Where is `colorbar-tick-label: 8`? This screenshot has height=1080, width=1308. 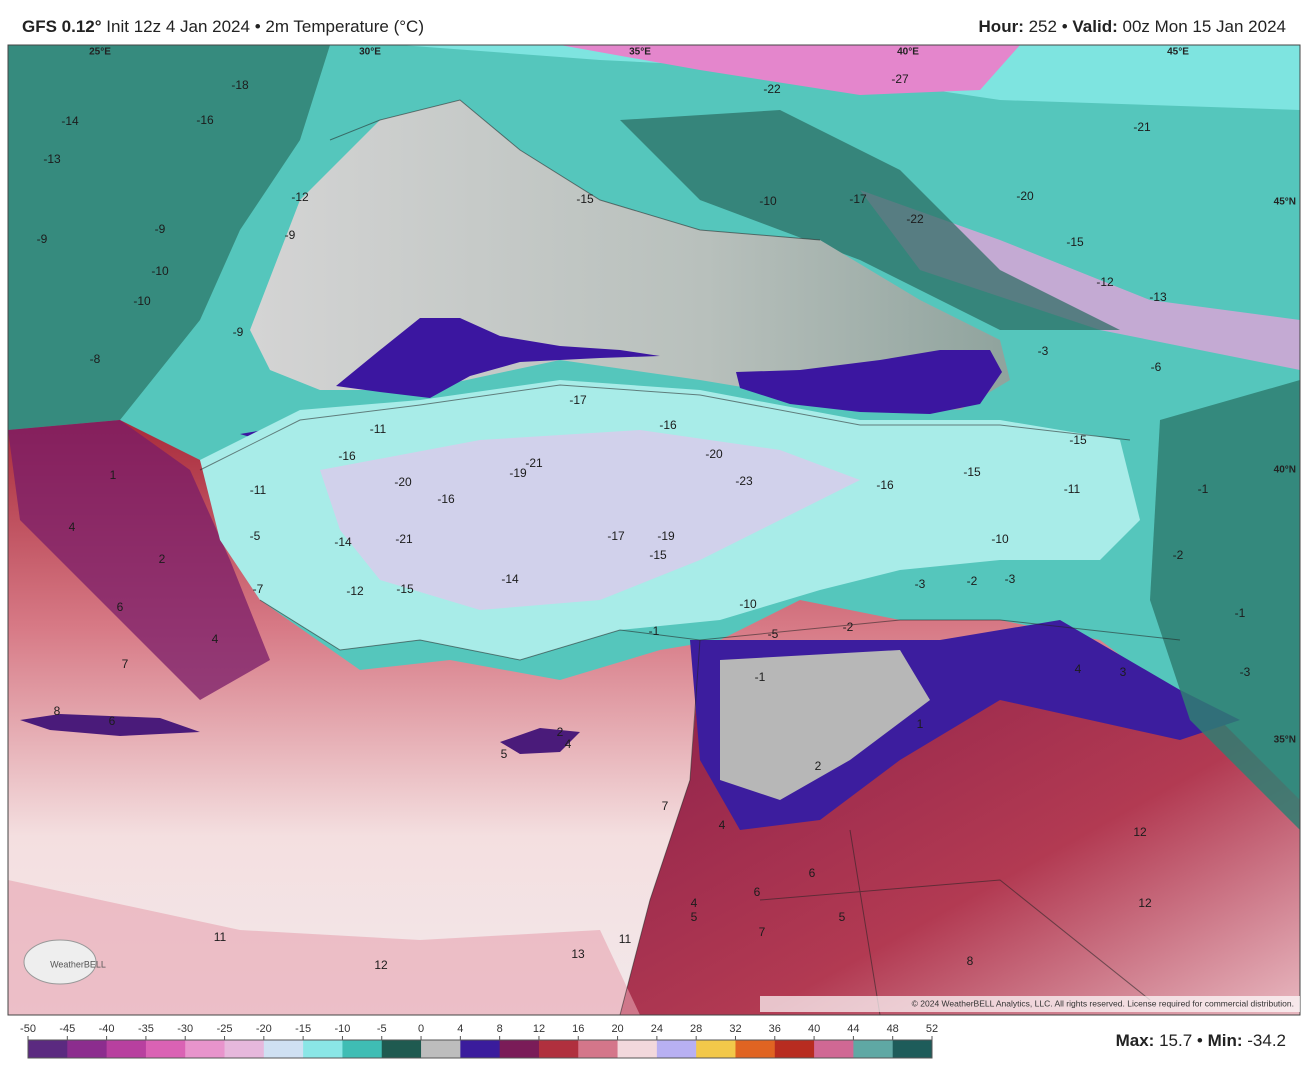 colorbar-tick-label: 8 is located at coordinates (500, 1029).